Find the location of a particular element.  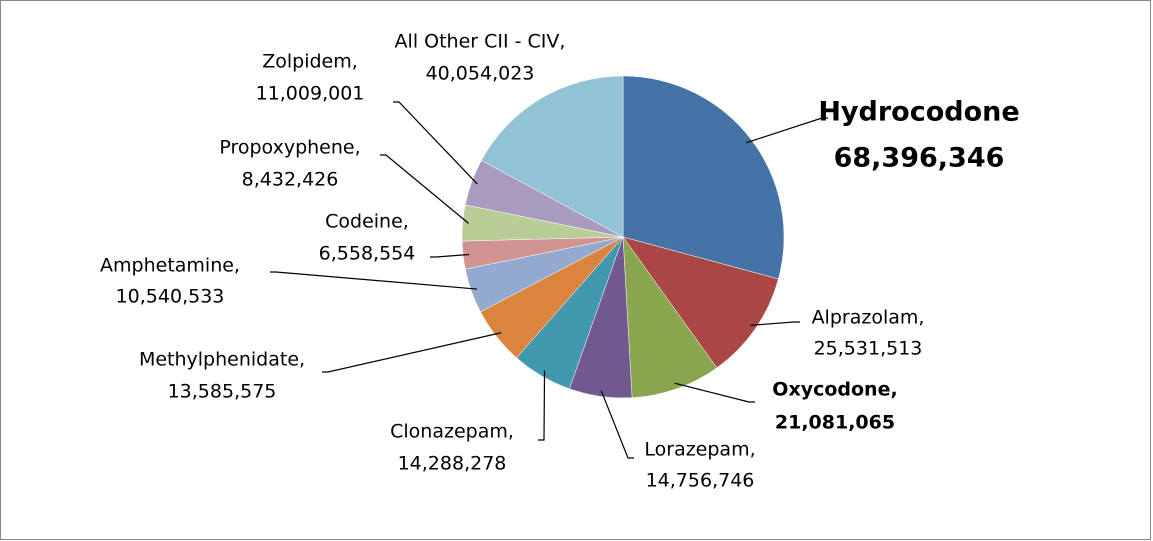

slice-value-label: 6,558,554 is located at coordinates (367, 254).